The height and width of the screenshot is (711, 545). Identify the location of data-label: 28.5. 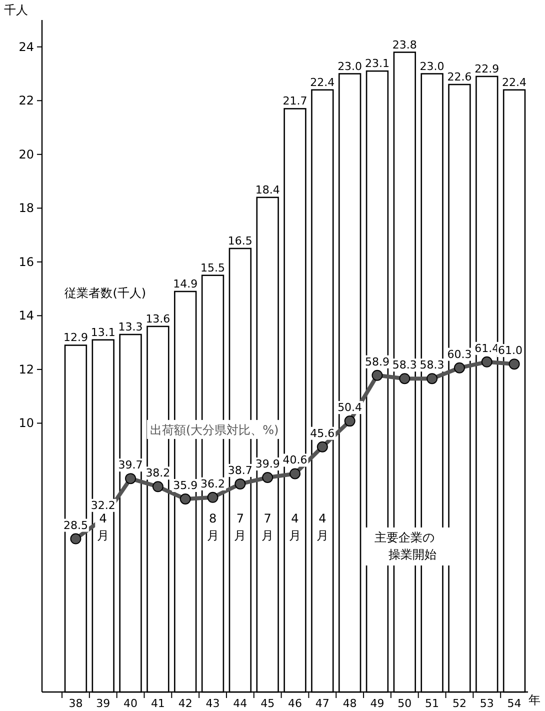
(75, 525).